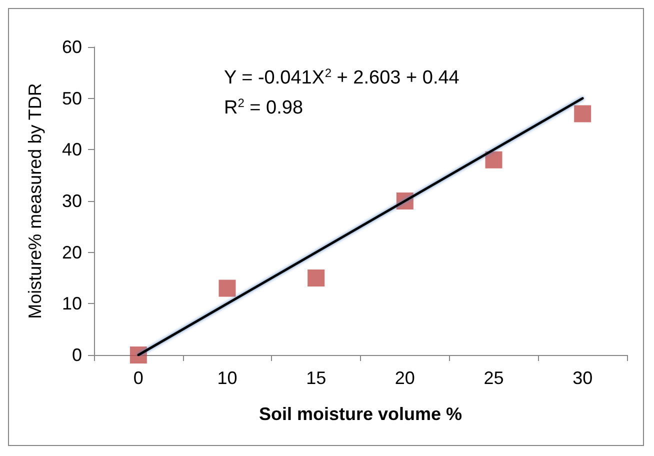 Image resolution: width=654 pixels, height=456 pixels. Describe the element at coordinates (404, 378) in the screenshot. I see `x-tick-label: 20` at that location.